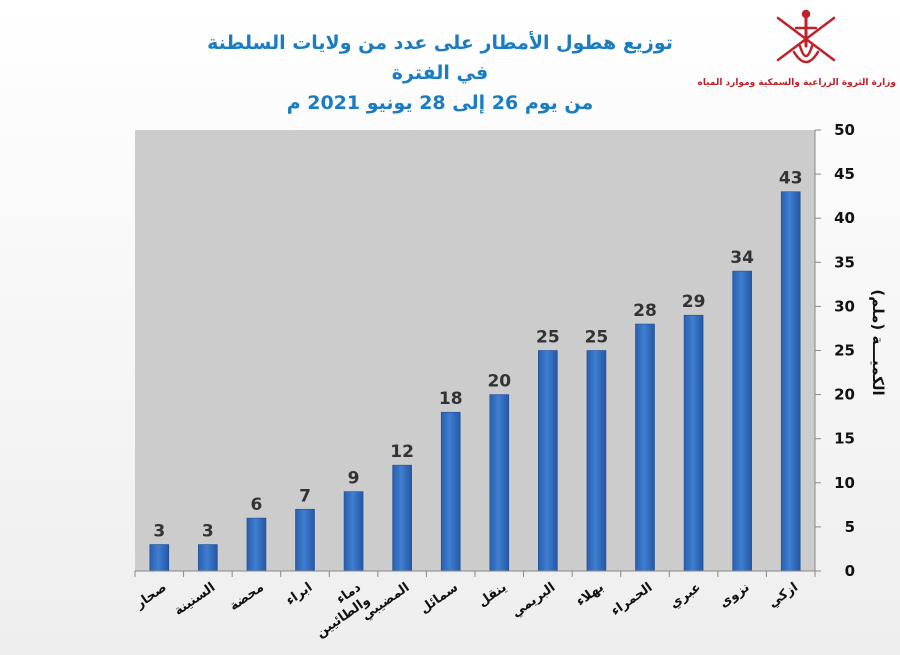 This screenshot has height=655, width=900. Describe the element at coordinates (499, 382) in the screenshot. I see `data-label: 20` at that location.